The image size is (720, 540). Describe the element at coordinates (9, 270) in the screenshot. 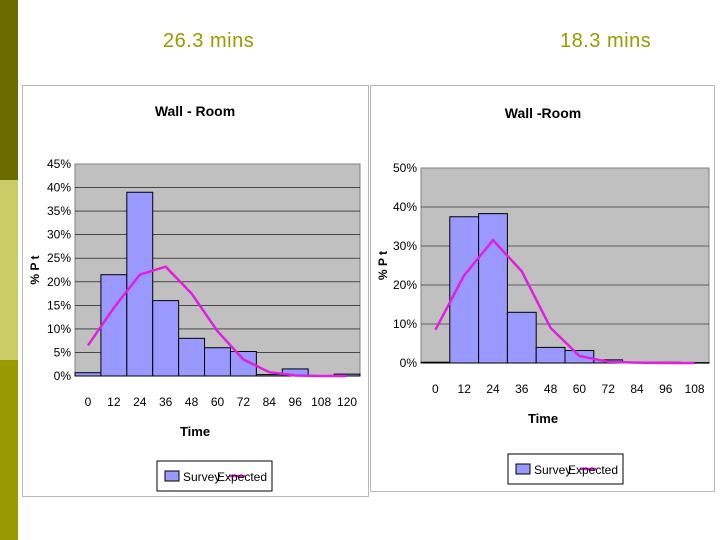

I see `accent-strip-middle` at that location.